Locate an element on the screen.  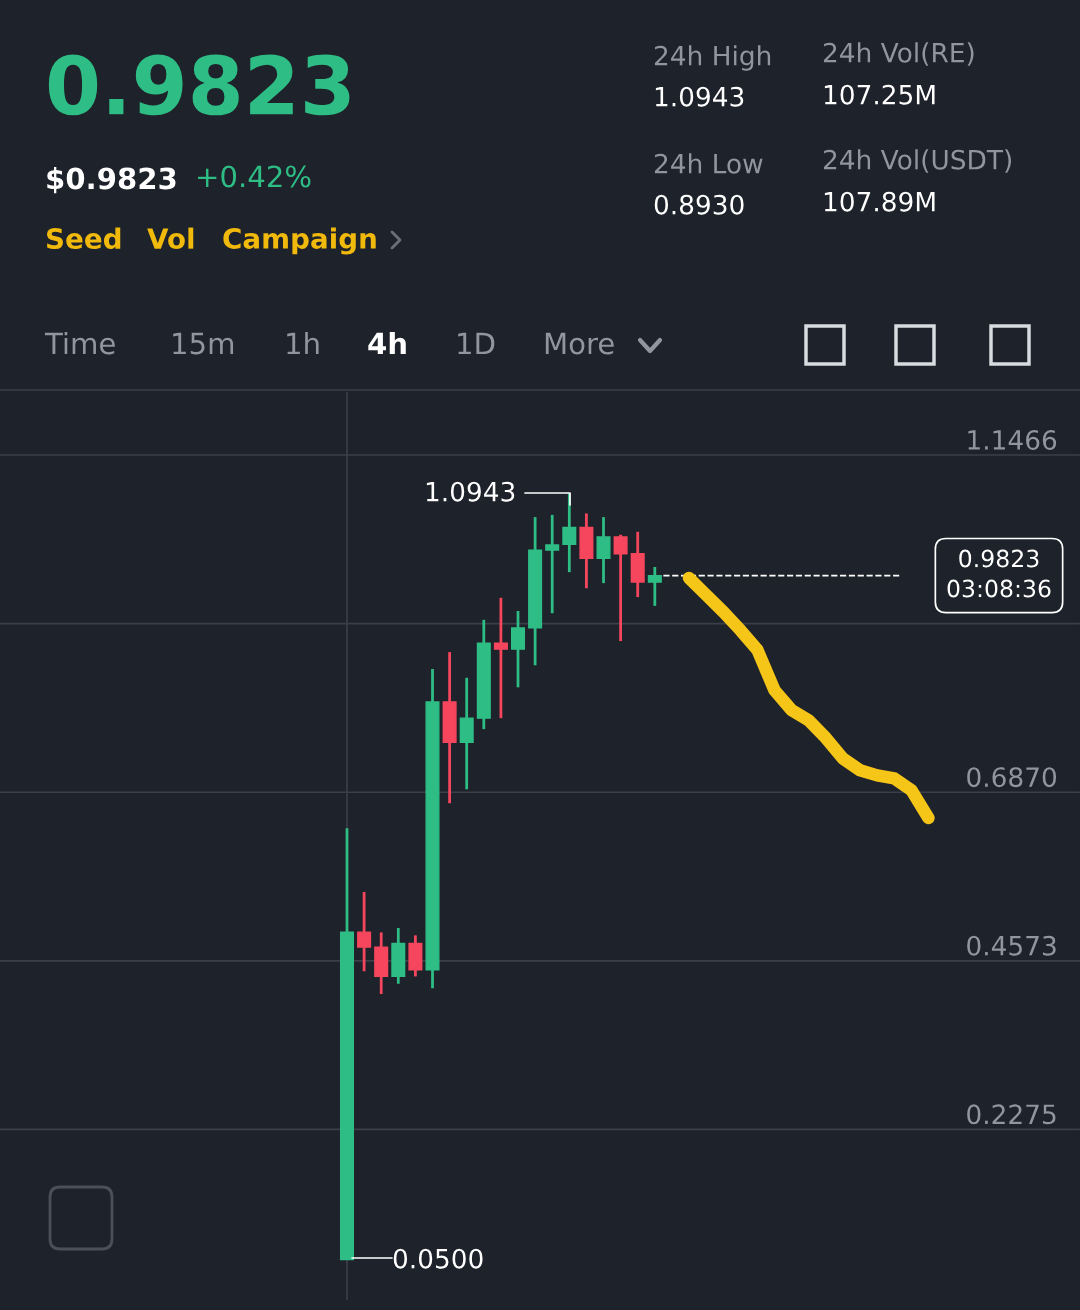
text: Campaign is located at coordinates (299, 241).